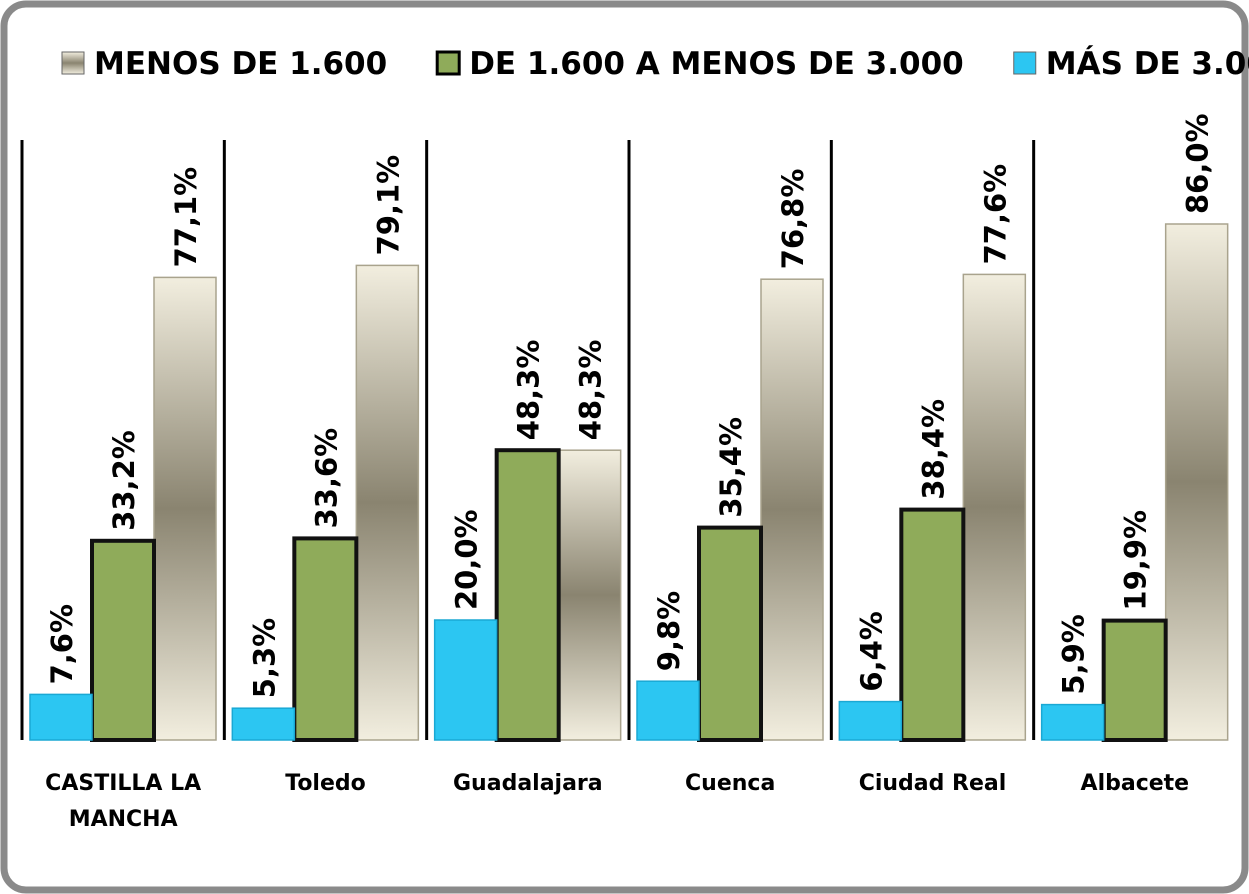 The height and width of the screenshot is (894, 1249). Describe the element at coordinates (186, 217) in the screenshot. I see `data-label: 77,1%` at that location.